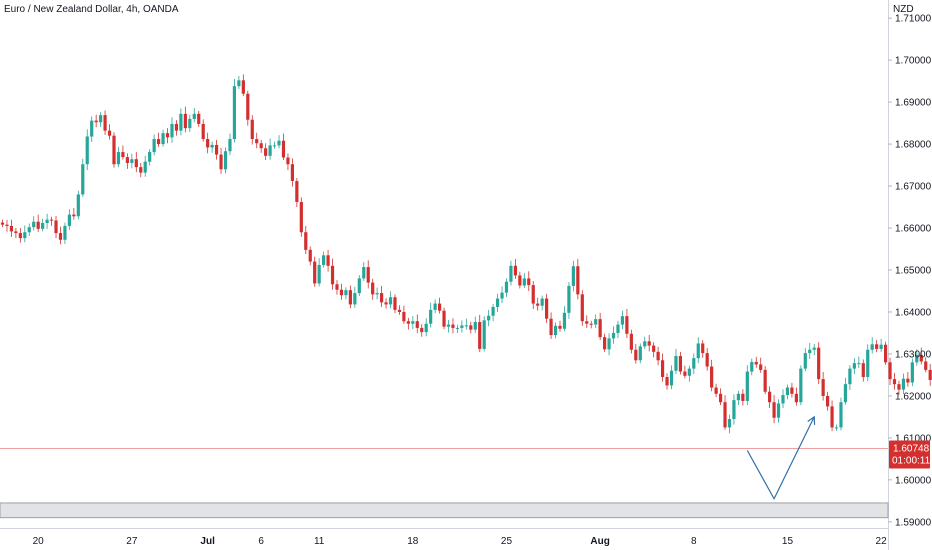 Image resolution: width=932 pixels, height=550 pixels. What do you see at coordinates (913, 312) in the screenshot?
I see `y-tick-label: 1.64000` at bounding box center [913, 312].